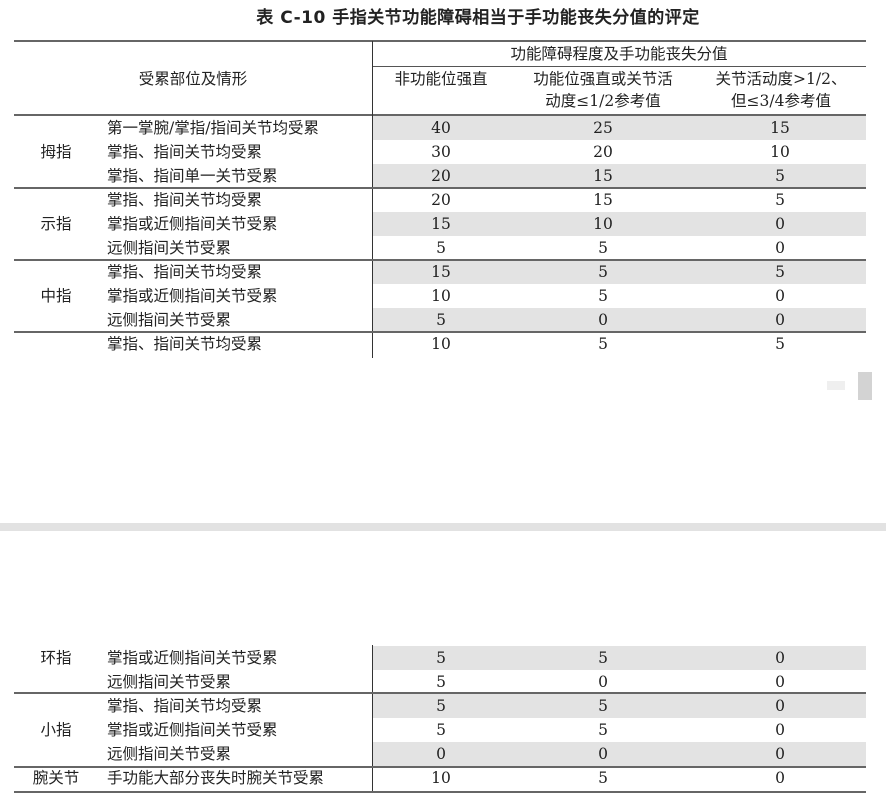  I want to click on value-cell-col1: 0, so click(441, 754).